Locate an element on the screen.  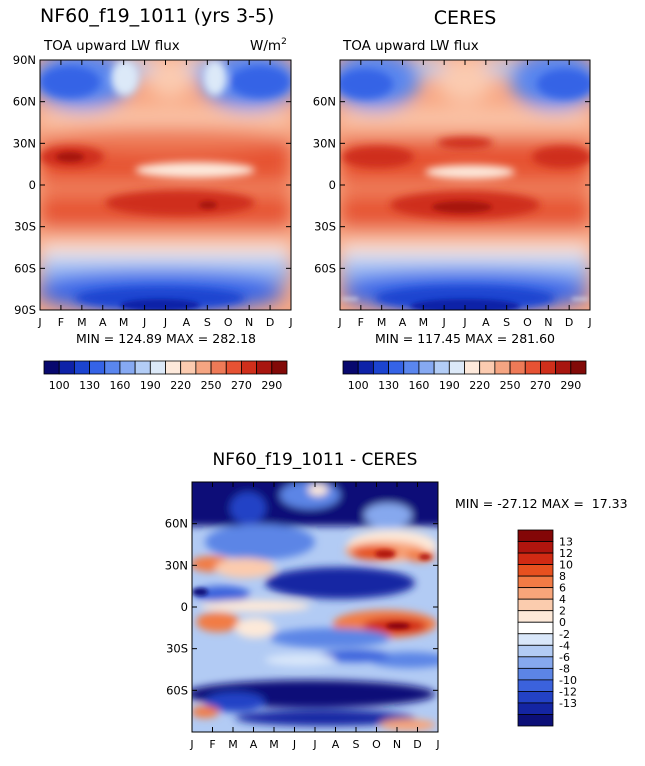
panel1-plot is located at coordinates (165, 185).